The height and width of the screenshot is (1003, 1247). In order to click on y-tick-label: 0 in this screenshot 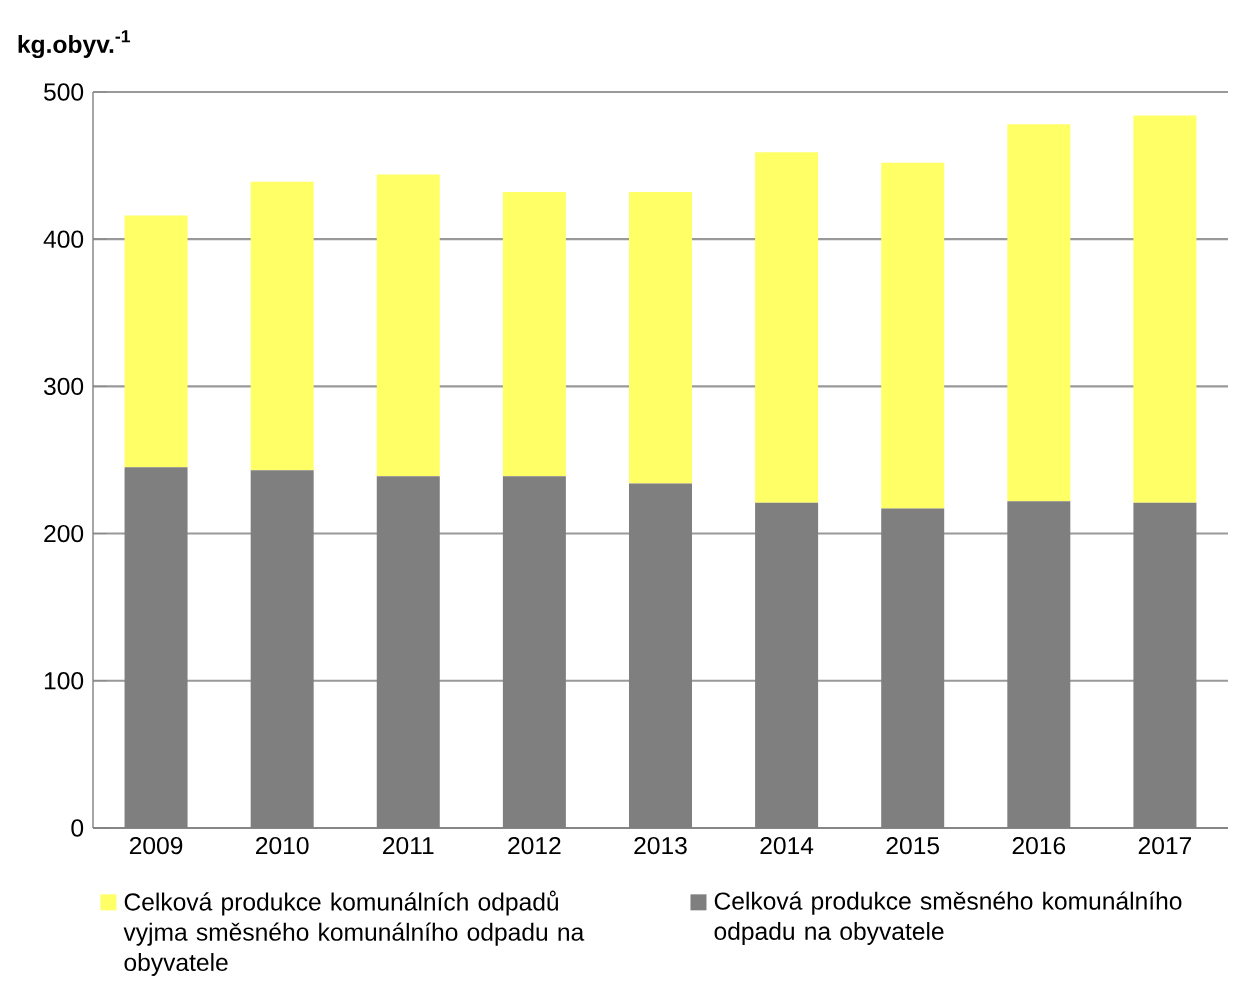, I will do `click(77, 828)`.